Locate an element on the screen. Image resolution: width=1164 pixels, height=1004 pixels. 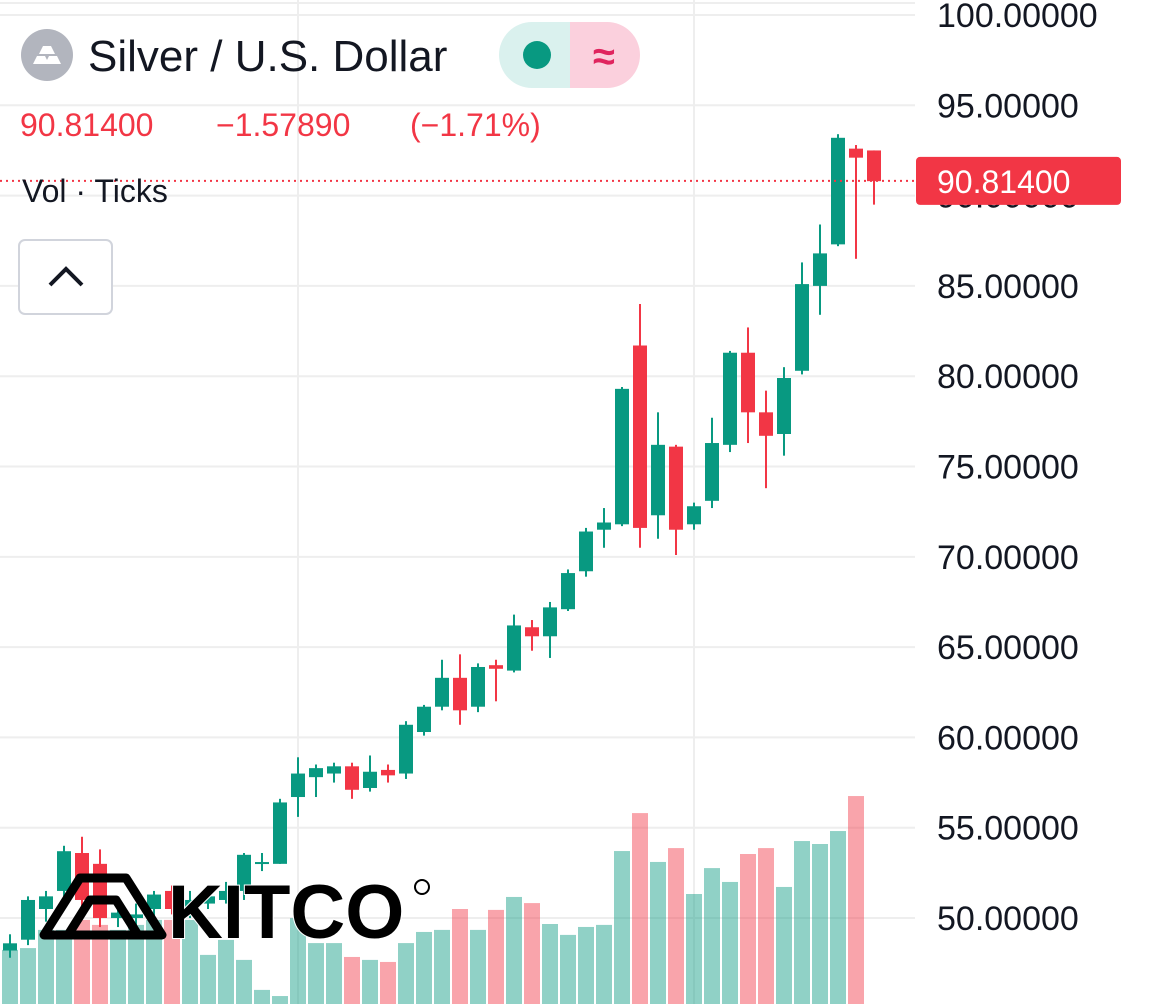
logo-mark is located at coordinates (103, 906).